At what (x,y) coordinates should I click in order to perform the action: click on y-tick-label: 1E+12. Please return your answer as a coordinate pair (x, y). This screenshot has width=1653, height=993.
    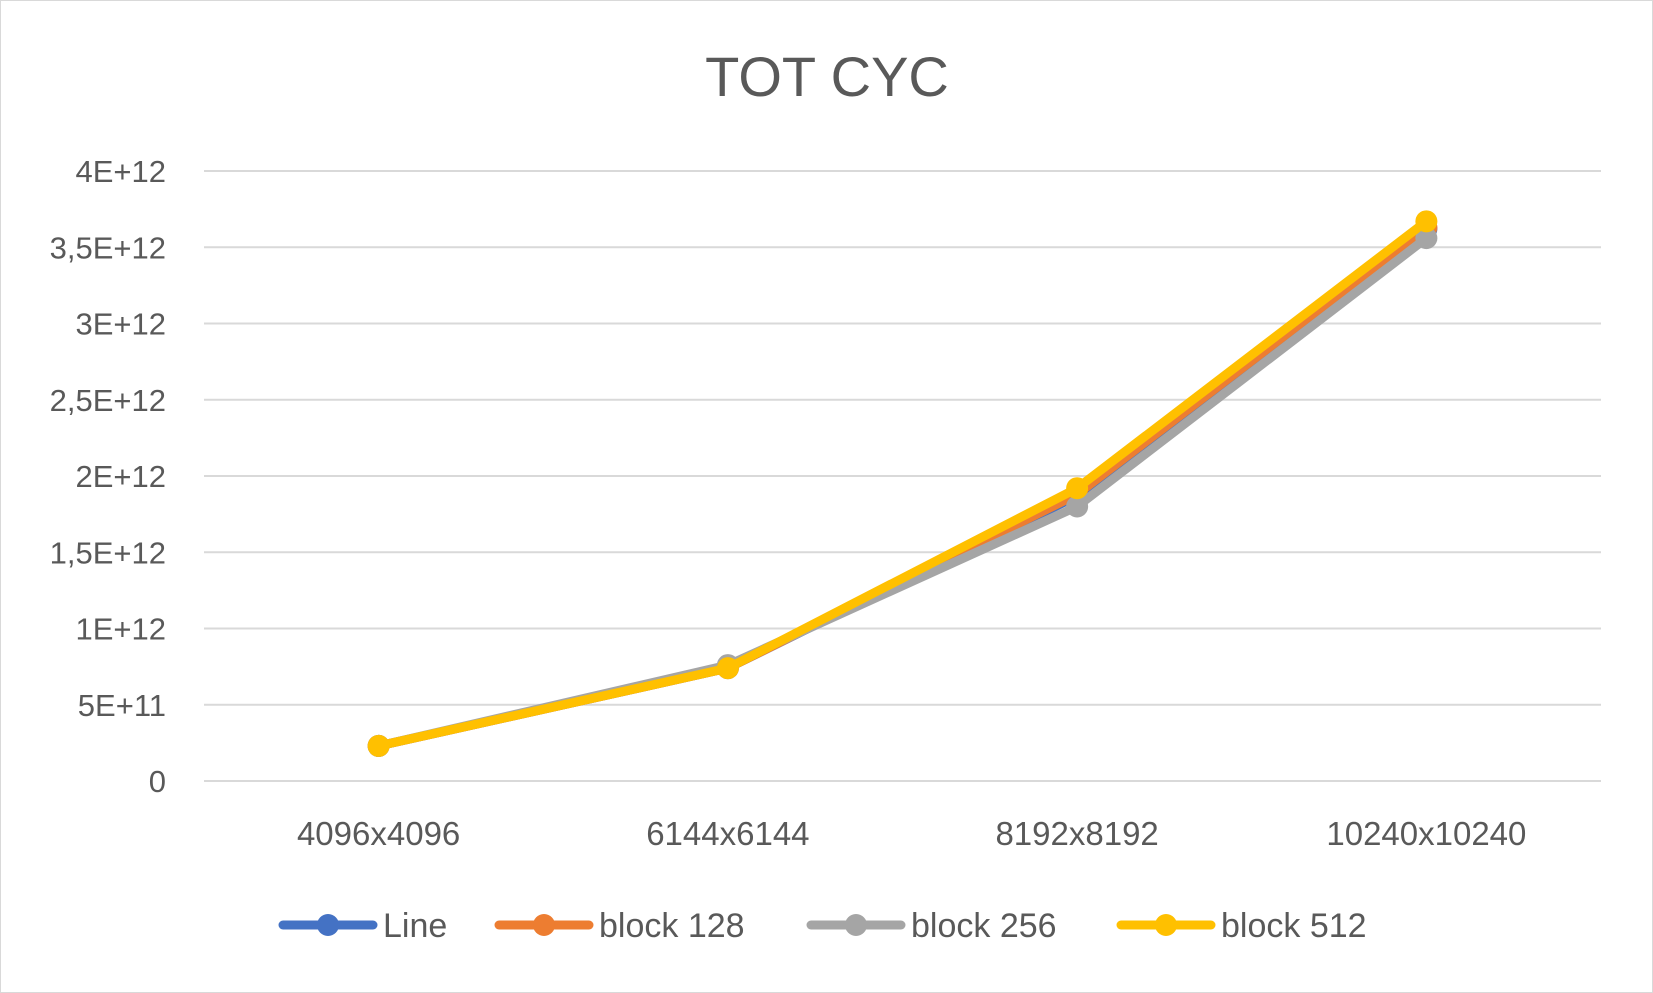
    Looking at the image, I should click on (120, 629).